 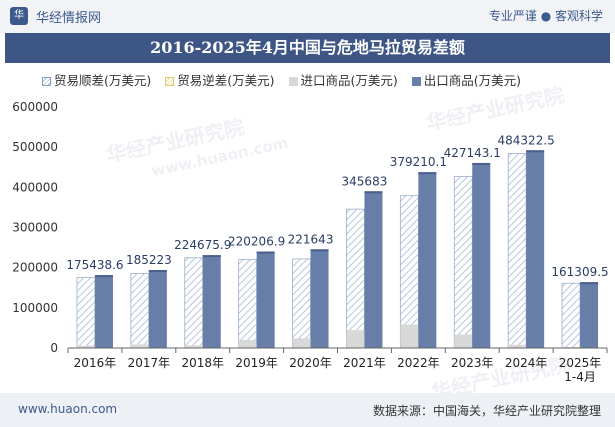 What do you see at coordinates (35, 147) in the screenshot?
I see `y-tick-label: 500000` at bounding box center [35, 147].